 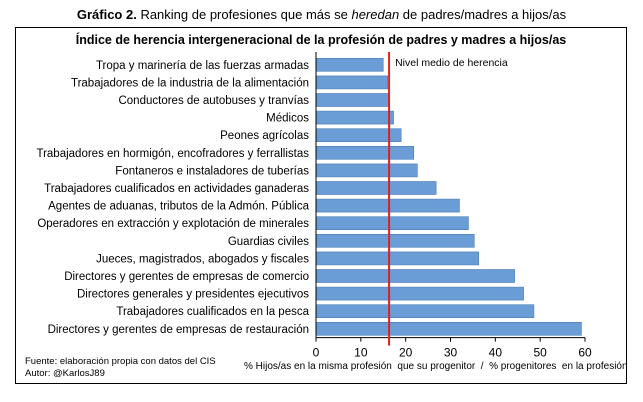 What do you see at coordinates (406, 353) in the screenshot?
I see `x-tick-label: 20` at bounding box center [406, 353].